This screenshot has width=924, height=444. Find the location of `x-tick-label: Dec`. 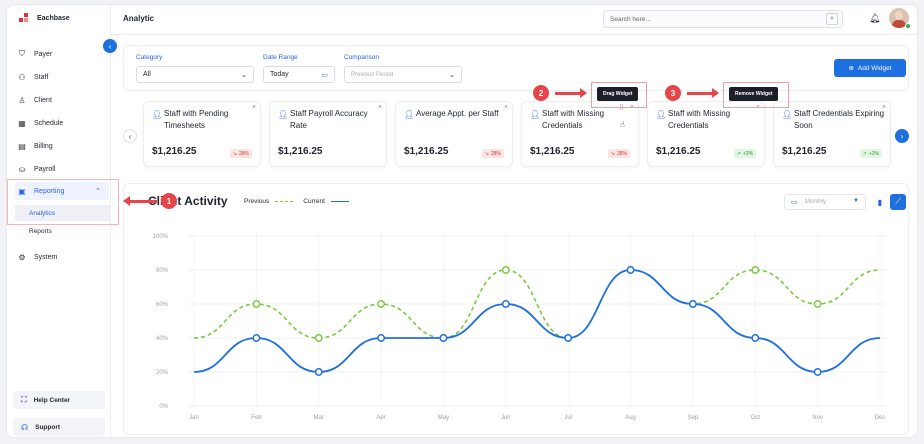

x-tick-label: Dec is located at coordinates (880, 418).